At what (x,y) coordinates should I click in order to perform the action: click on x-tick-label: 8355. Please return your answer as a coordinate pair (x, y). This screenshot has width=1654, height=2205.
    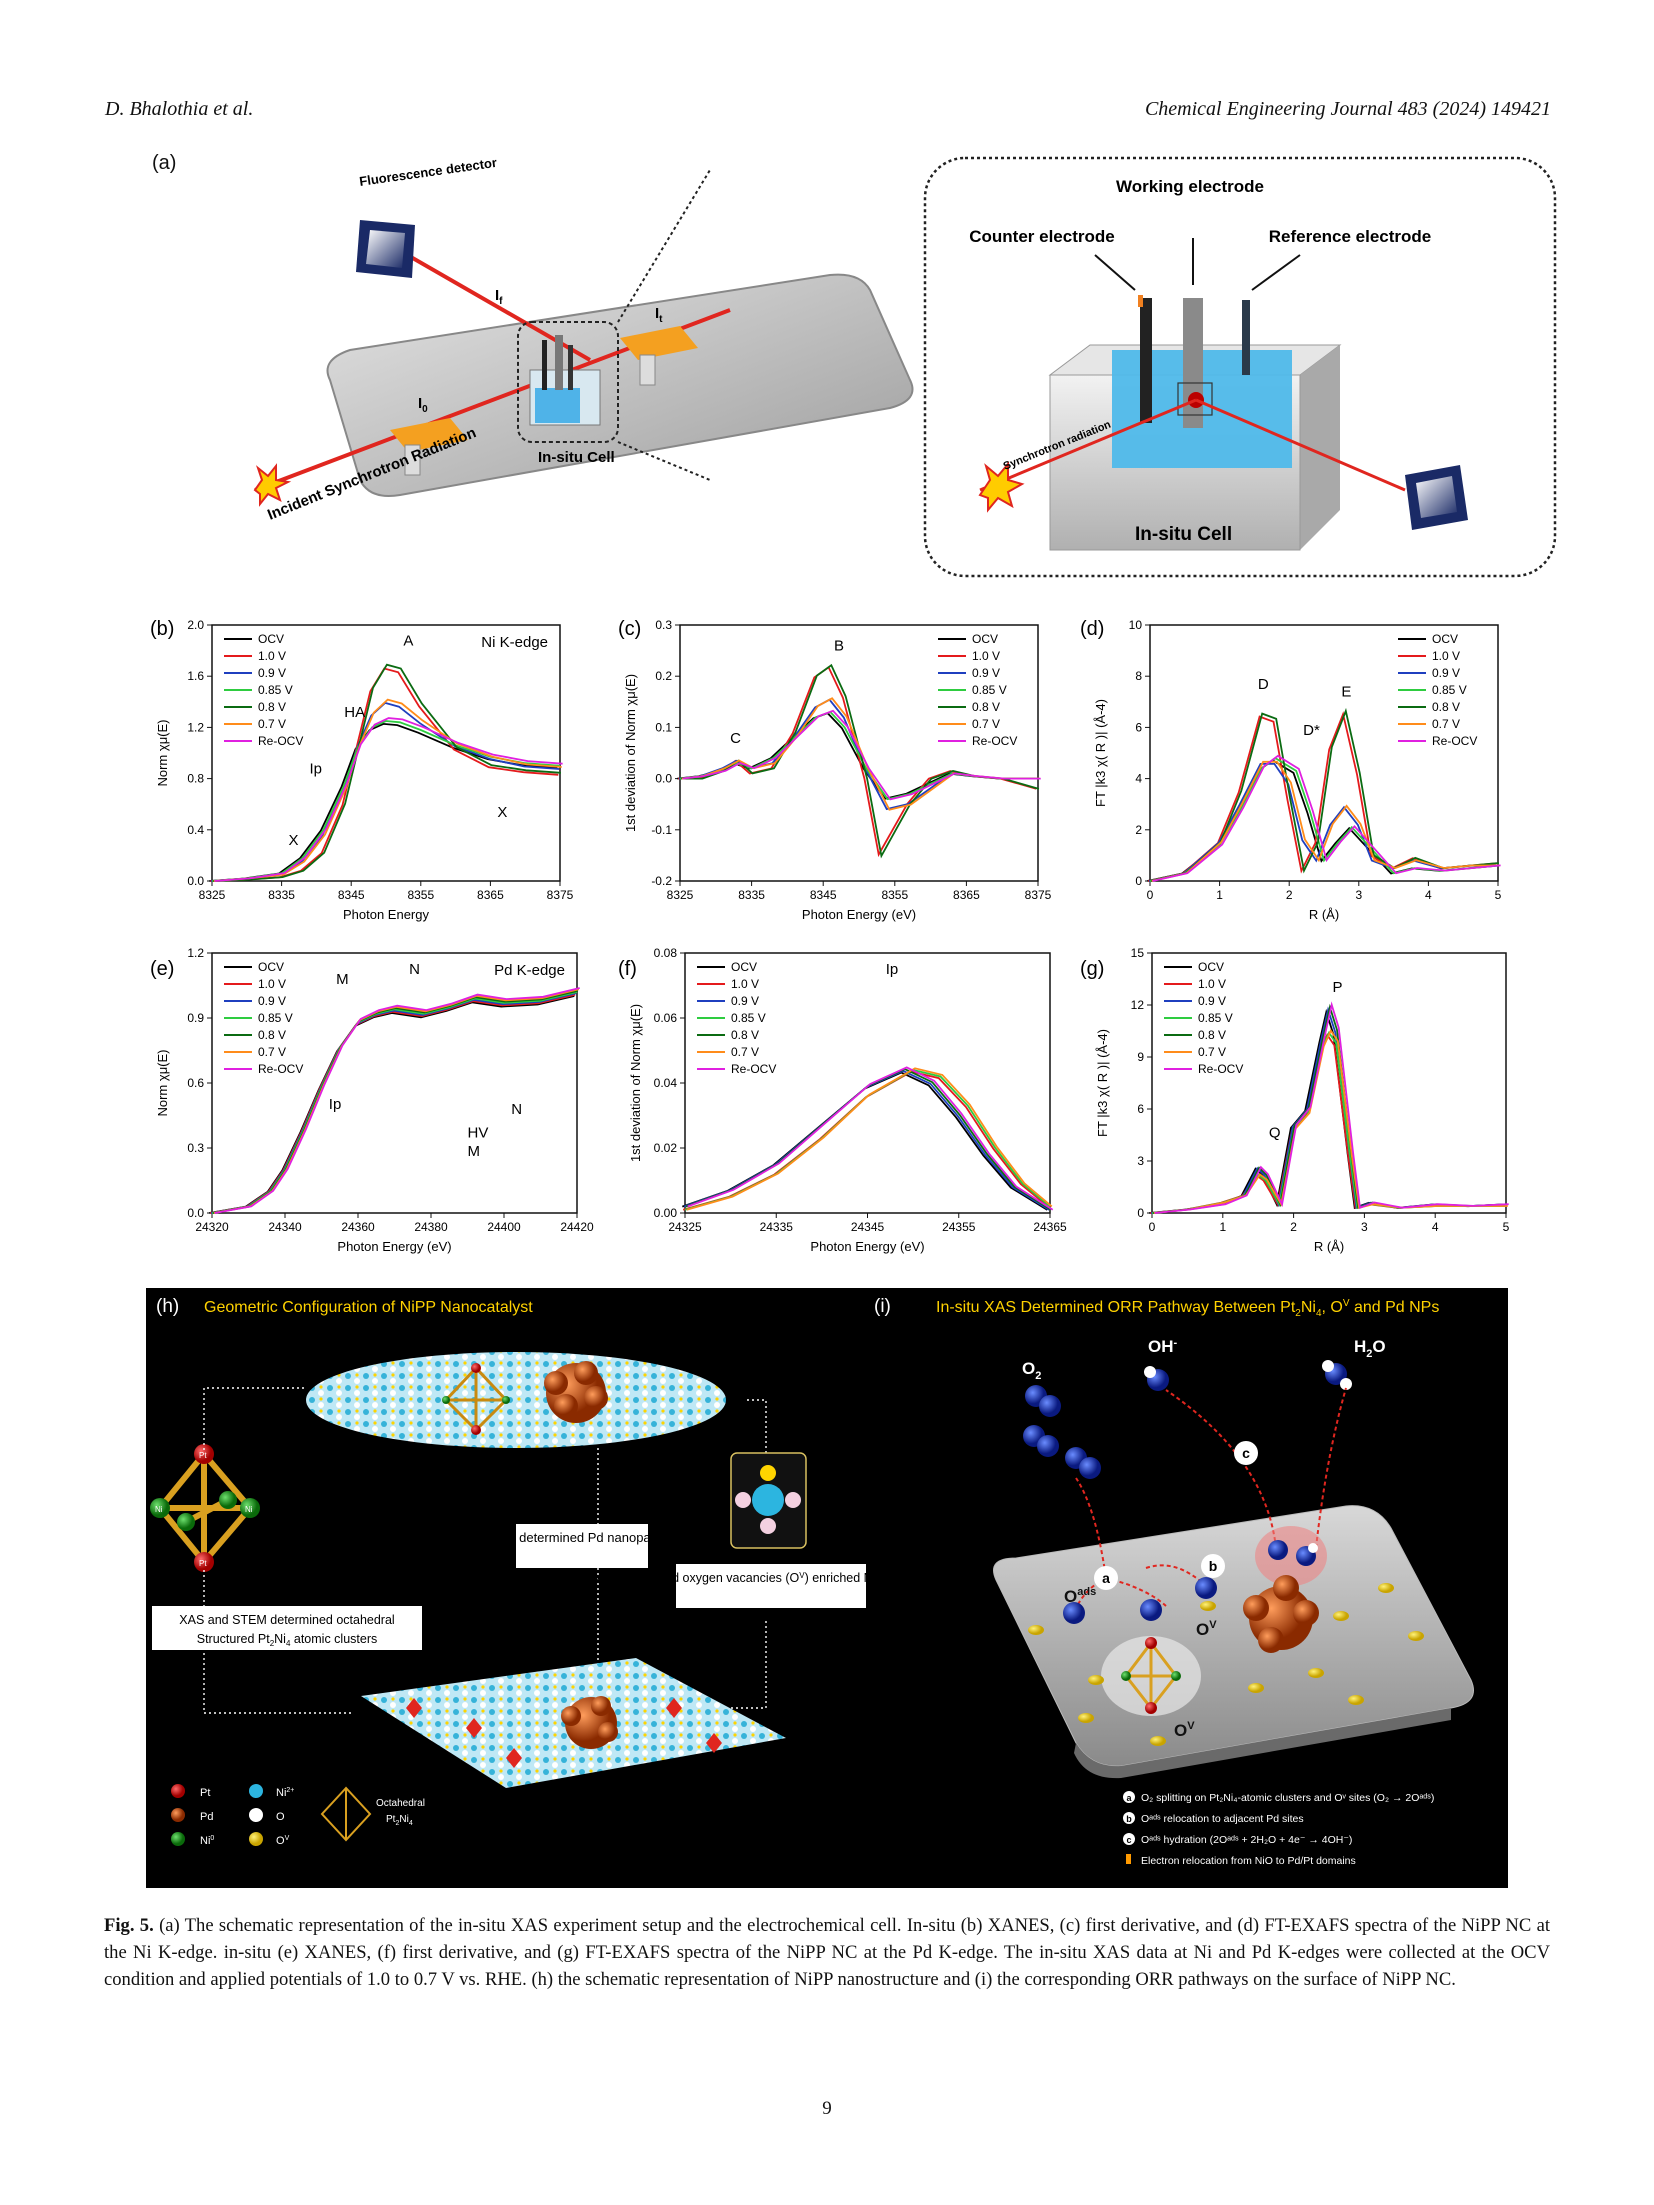
    Looking at the image, I should click on (420, 895).